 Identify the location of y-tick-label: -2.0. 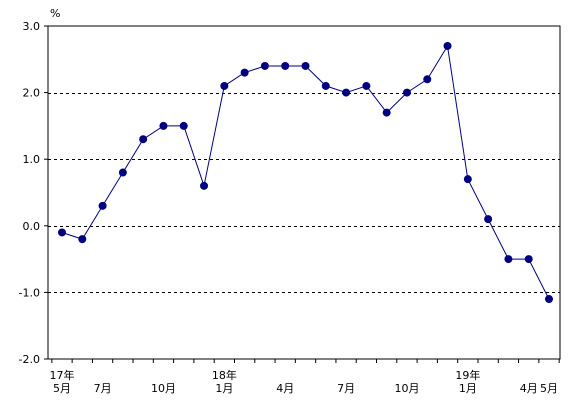
(29, 359).